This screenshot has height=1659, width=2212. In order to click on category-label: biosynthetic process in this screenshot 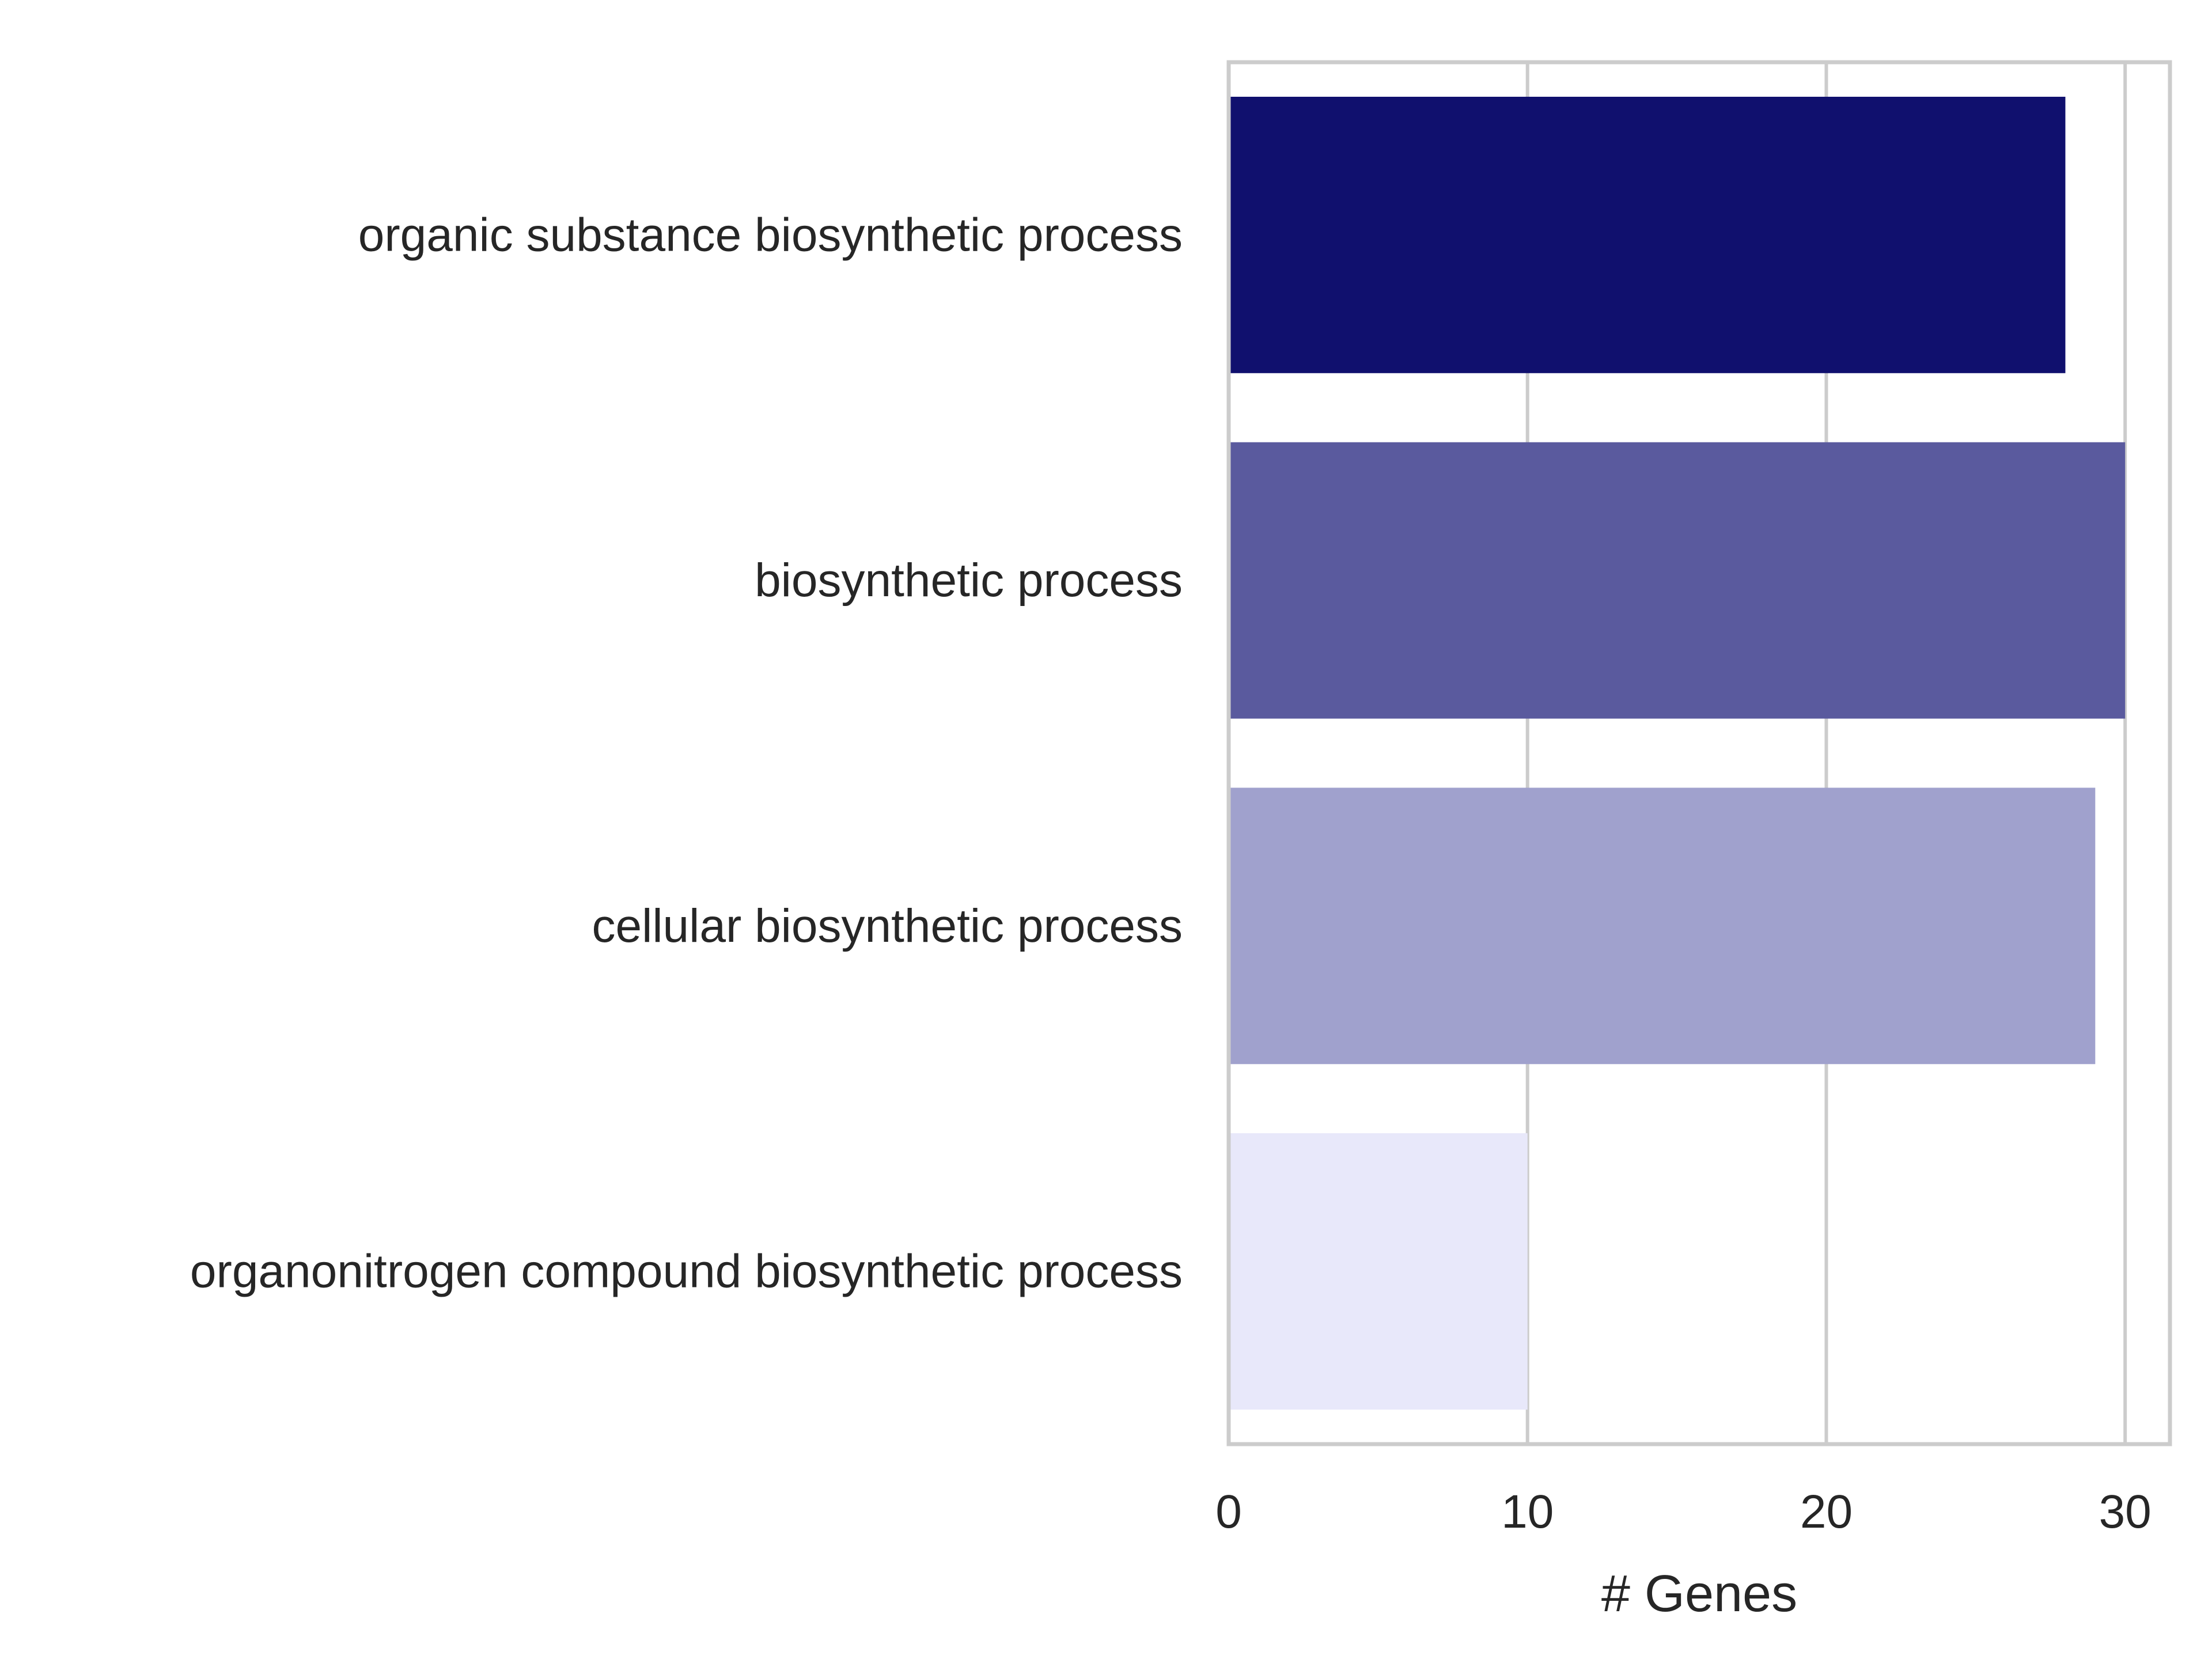, I will do `click(969, 580)`.